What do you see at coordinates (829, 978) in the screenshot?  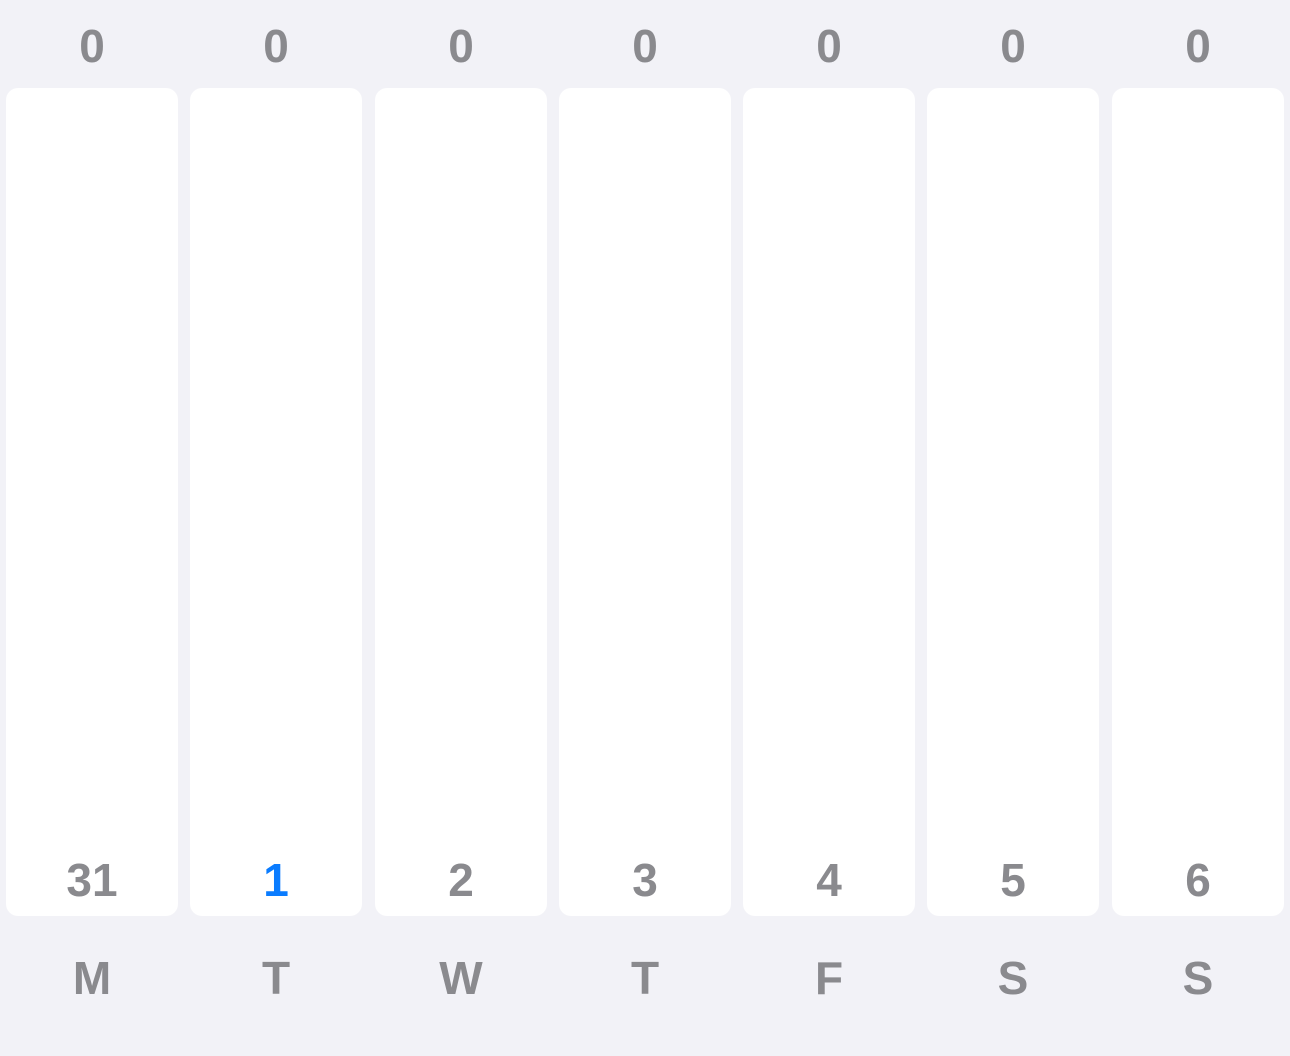 I see `weekday-label: F` at bounding box center [829, 978].